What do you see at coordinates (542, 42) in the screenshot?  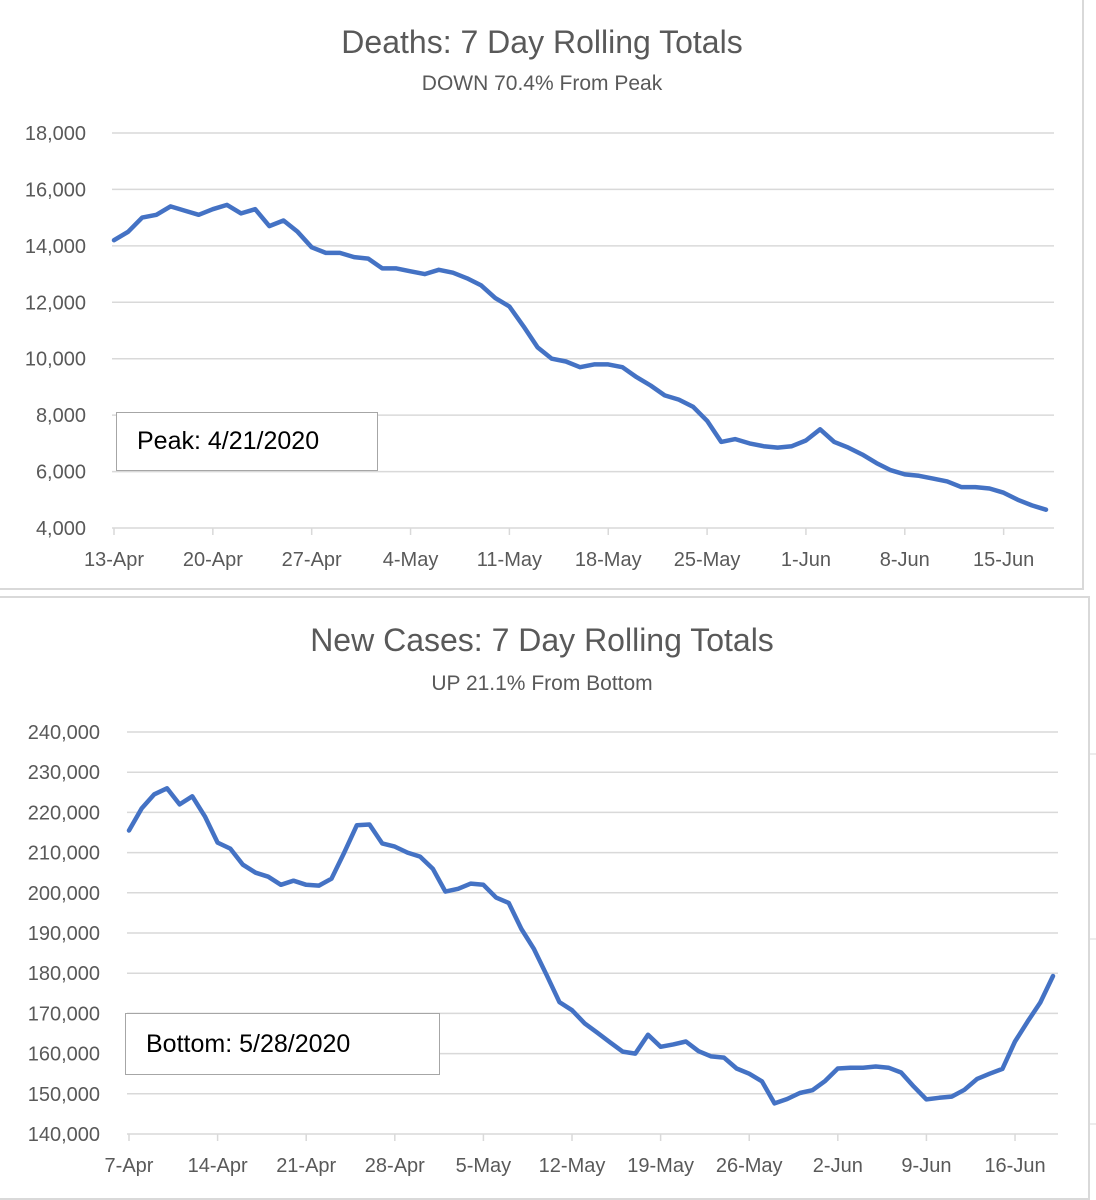 I see `deaths-chart-title: Deaths: 7 Day Rolling Totals` at bounding box center [542, 42].